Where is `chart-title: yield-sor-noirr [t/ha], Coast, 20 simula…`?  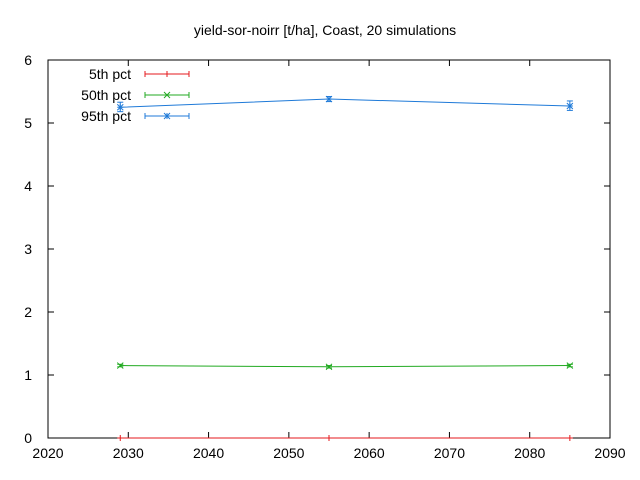
chart-title: yield-sor-noirr [t/ha], Coast, 20 simula… is located at coordinates (325, 30).